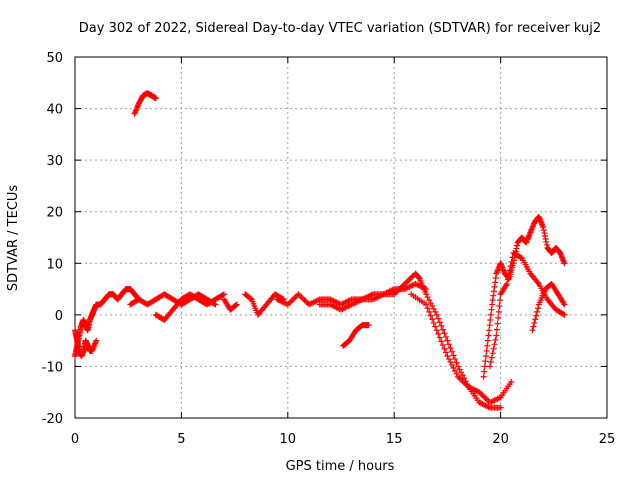 This screenshot has height=480, width=640. I want to click on x-tick-label: 25, so click(607, 439).